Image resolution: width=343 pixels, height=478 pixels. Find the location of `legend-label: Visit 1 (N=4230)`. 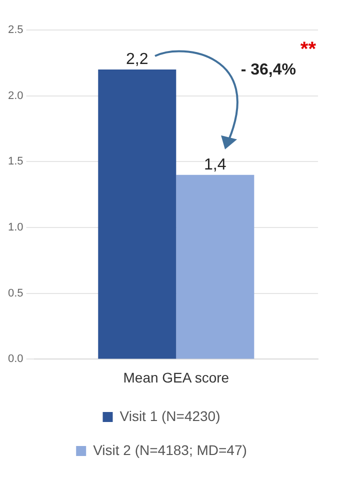

legend-label: Visit 1 (N=4230) is located at coordinates (170, 416).